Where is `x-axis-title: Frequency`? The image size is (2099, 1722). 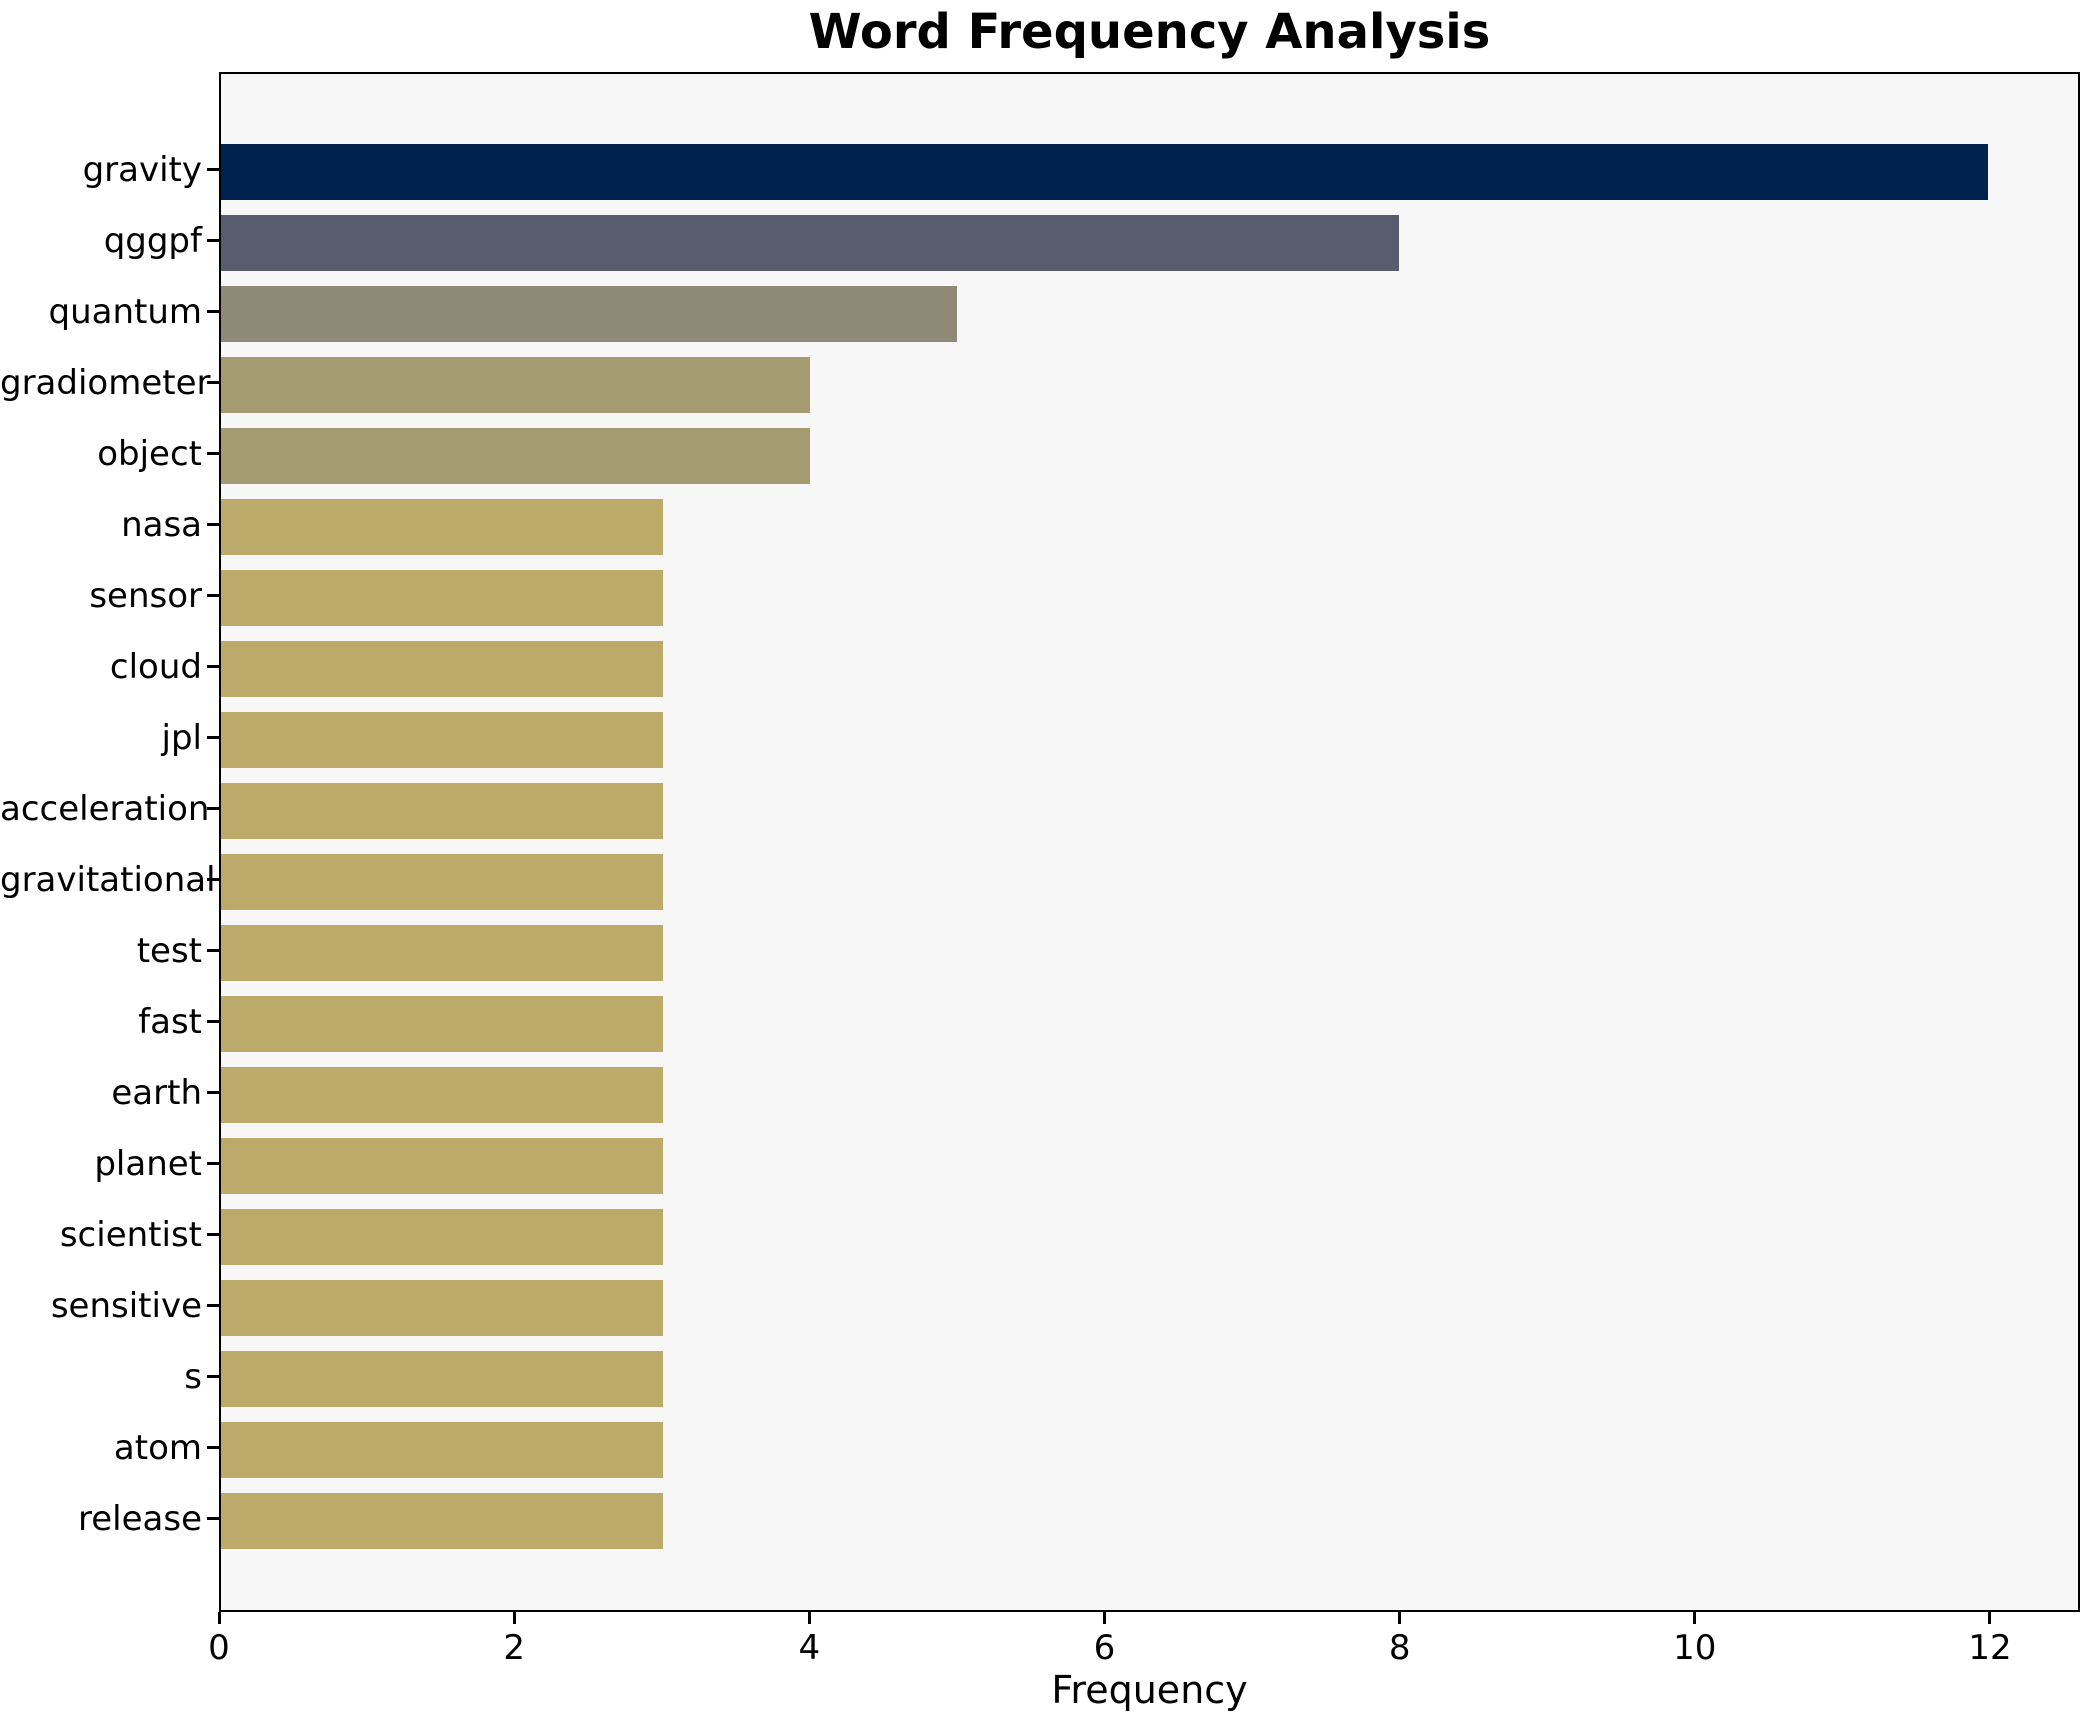
x-axis-title: Frequency is located at coordinates (1149, 1690).